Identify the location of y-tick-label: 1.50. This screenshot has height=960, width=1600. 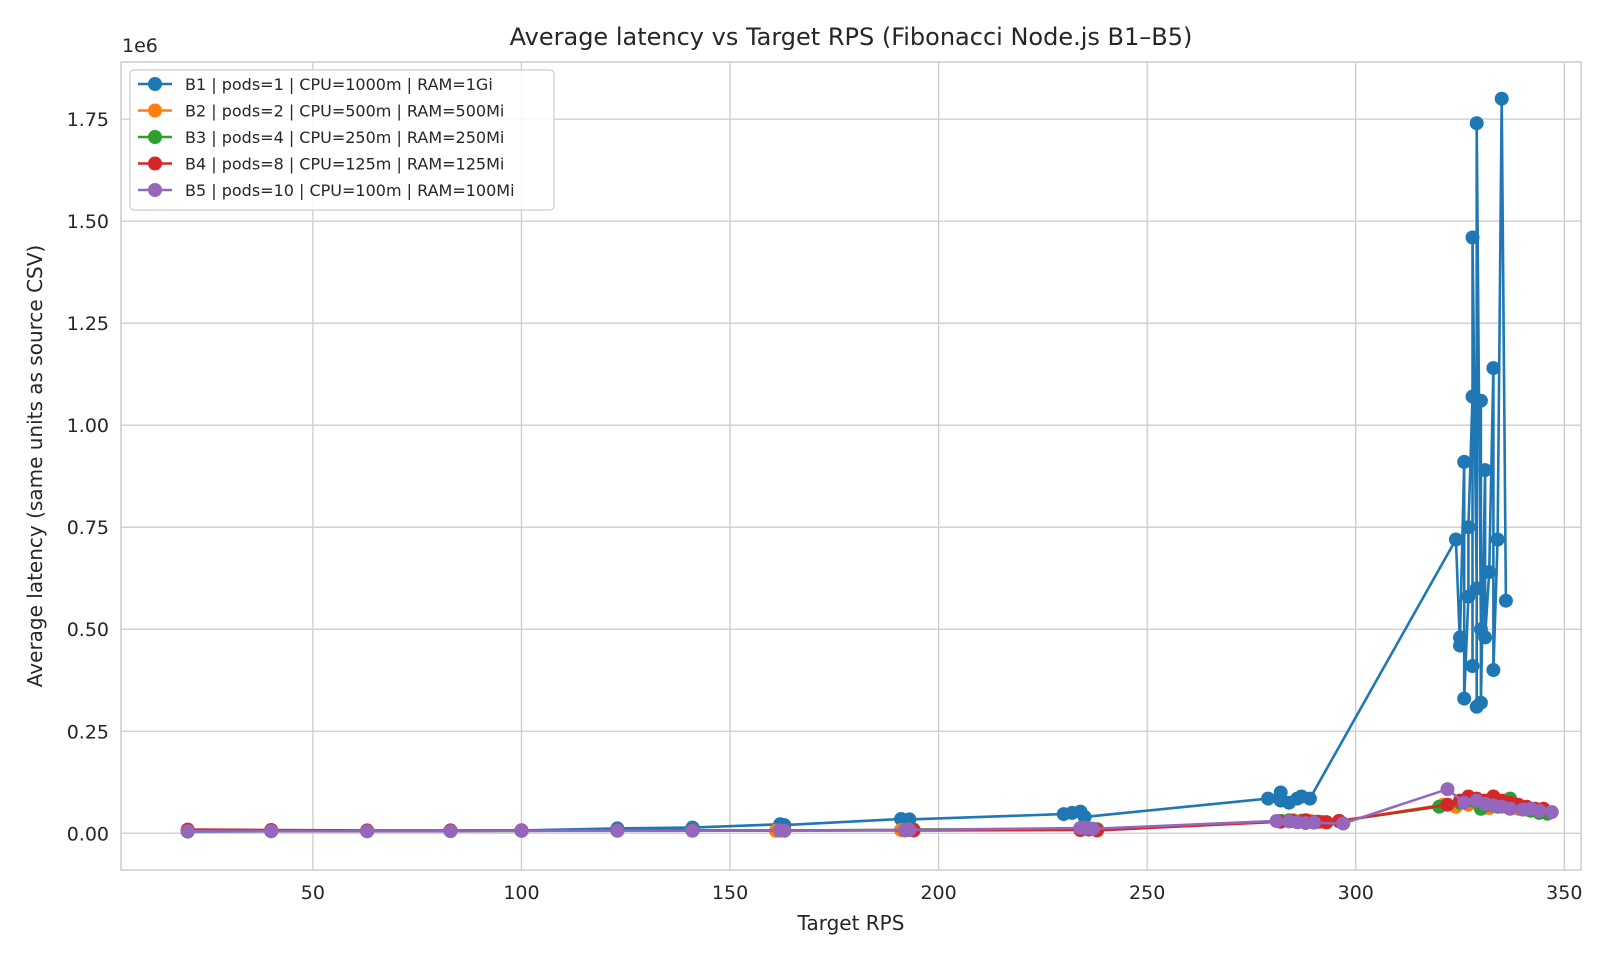
(88, 222).